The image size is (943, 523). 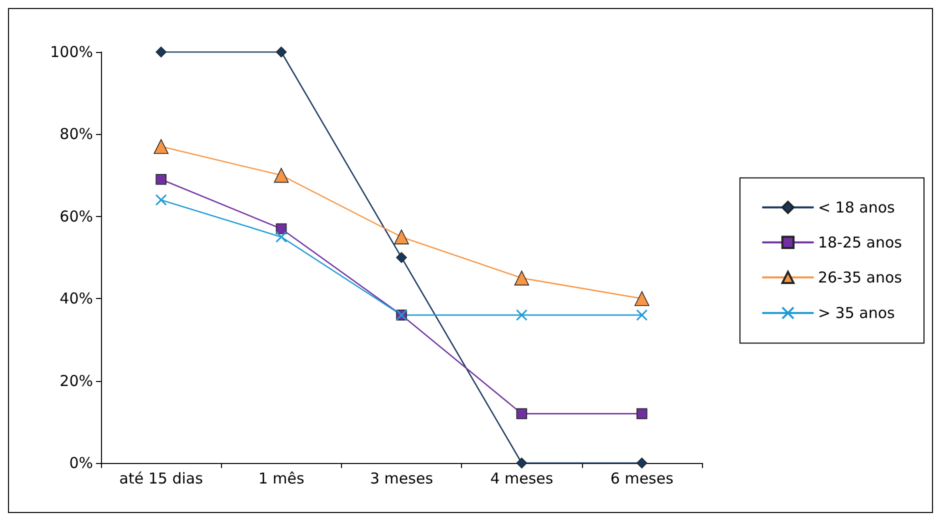 What do you see at coordinates (81, 463) in the screenshot?
I see `y-tick-label: 0%` at bounding box center [81, 463].